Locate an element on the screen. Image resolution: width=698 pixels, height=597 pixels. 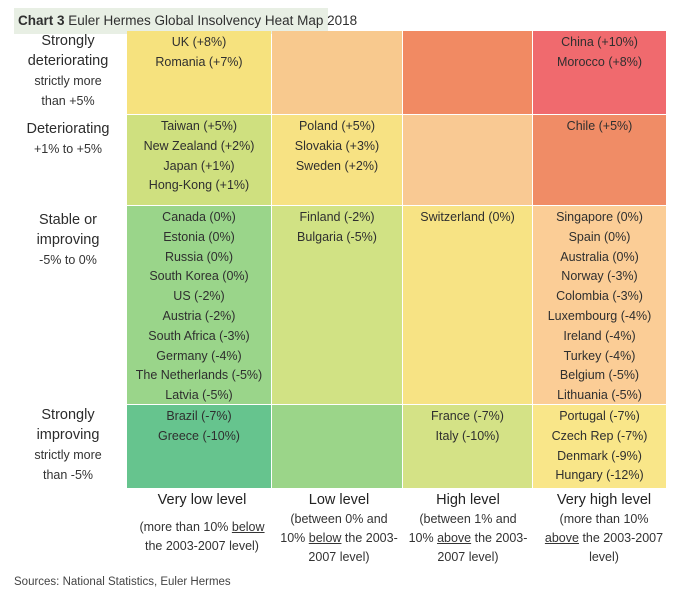
heatmap-cell: UK (+8%) Romania (+7%) is located at coordinates (199, 72).